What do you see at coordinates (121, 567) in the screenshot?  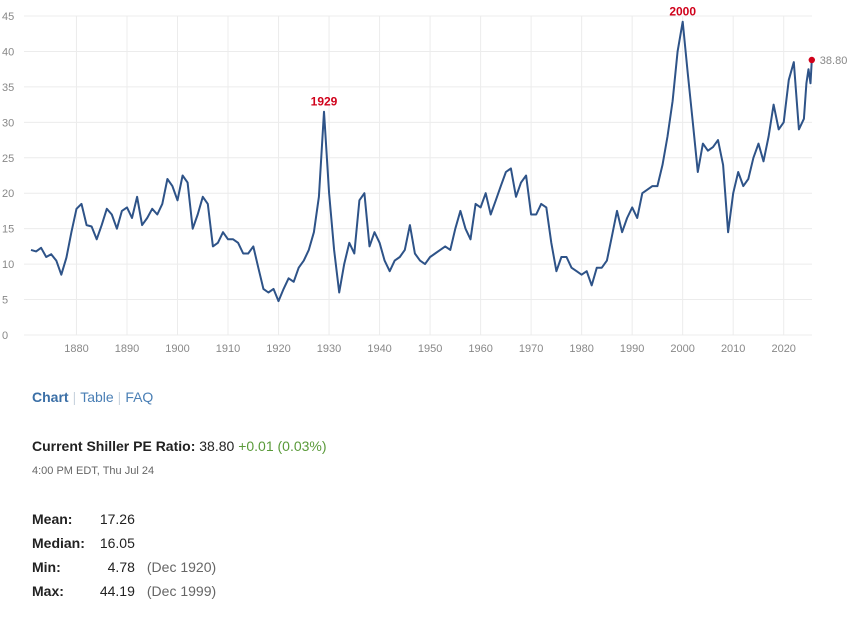 I see `stat-value: 4.78` at bounding box center [121, 567].